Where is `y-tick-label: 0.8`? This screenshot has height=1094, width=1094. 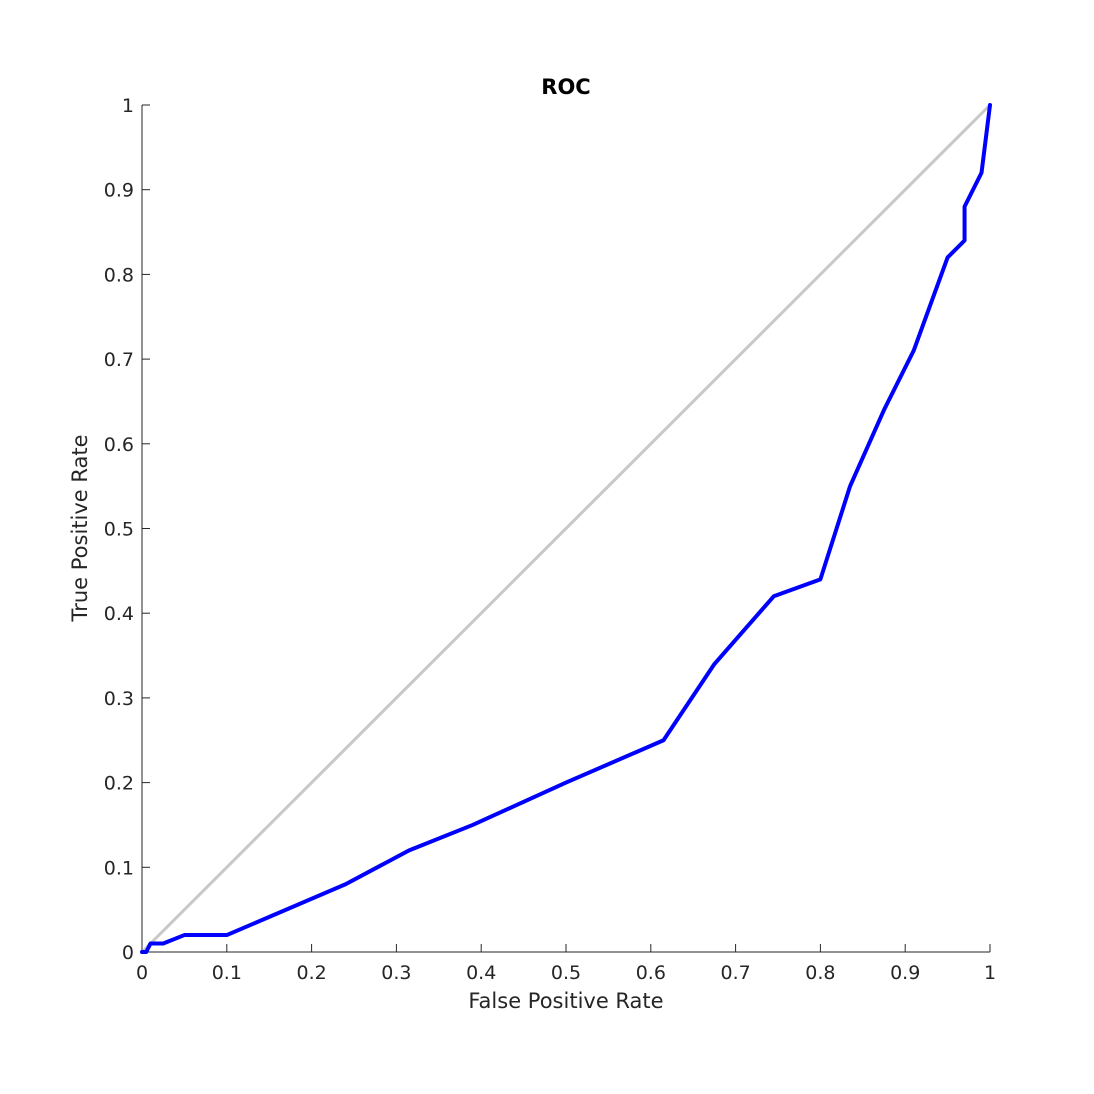
y-tick-label: 0.8 is located at coordinates (119, 275).